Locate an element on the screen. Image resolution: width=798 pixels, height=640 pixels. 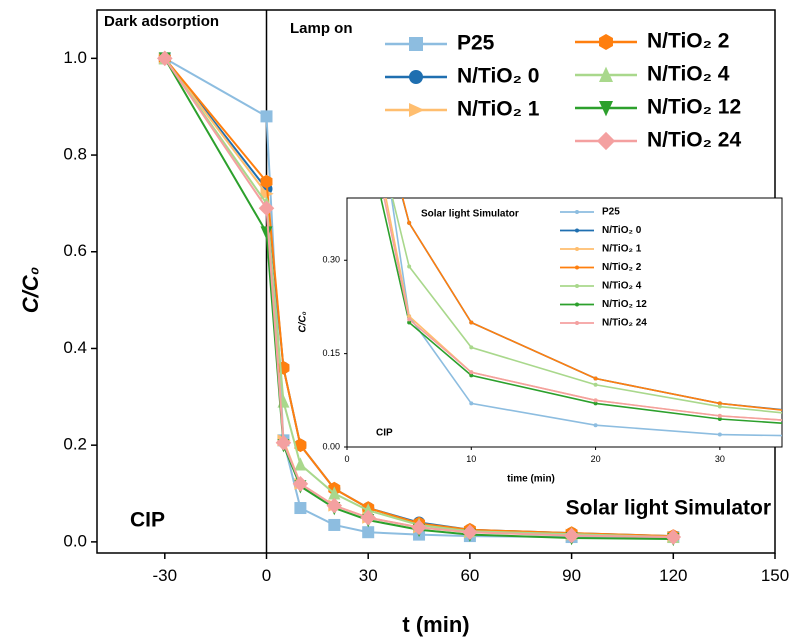
y-tick-label: 0.8 is located at coordinates (75, 154).